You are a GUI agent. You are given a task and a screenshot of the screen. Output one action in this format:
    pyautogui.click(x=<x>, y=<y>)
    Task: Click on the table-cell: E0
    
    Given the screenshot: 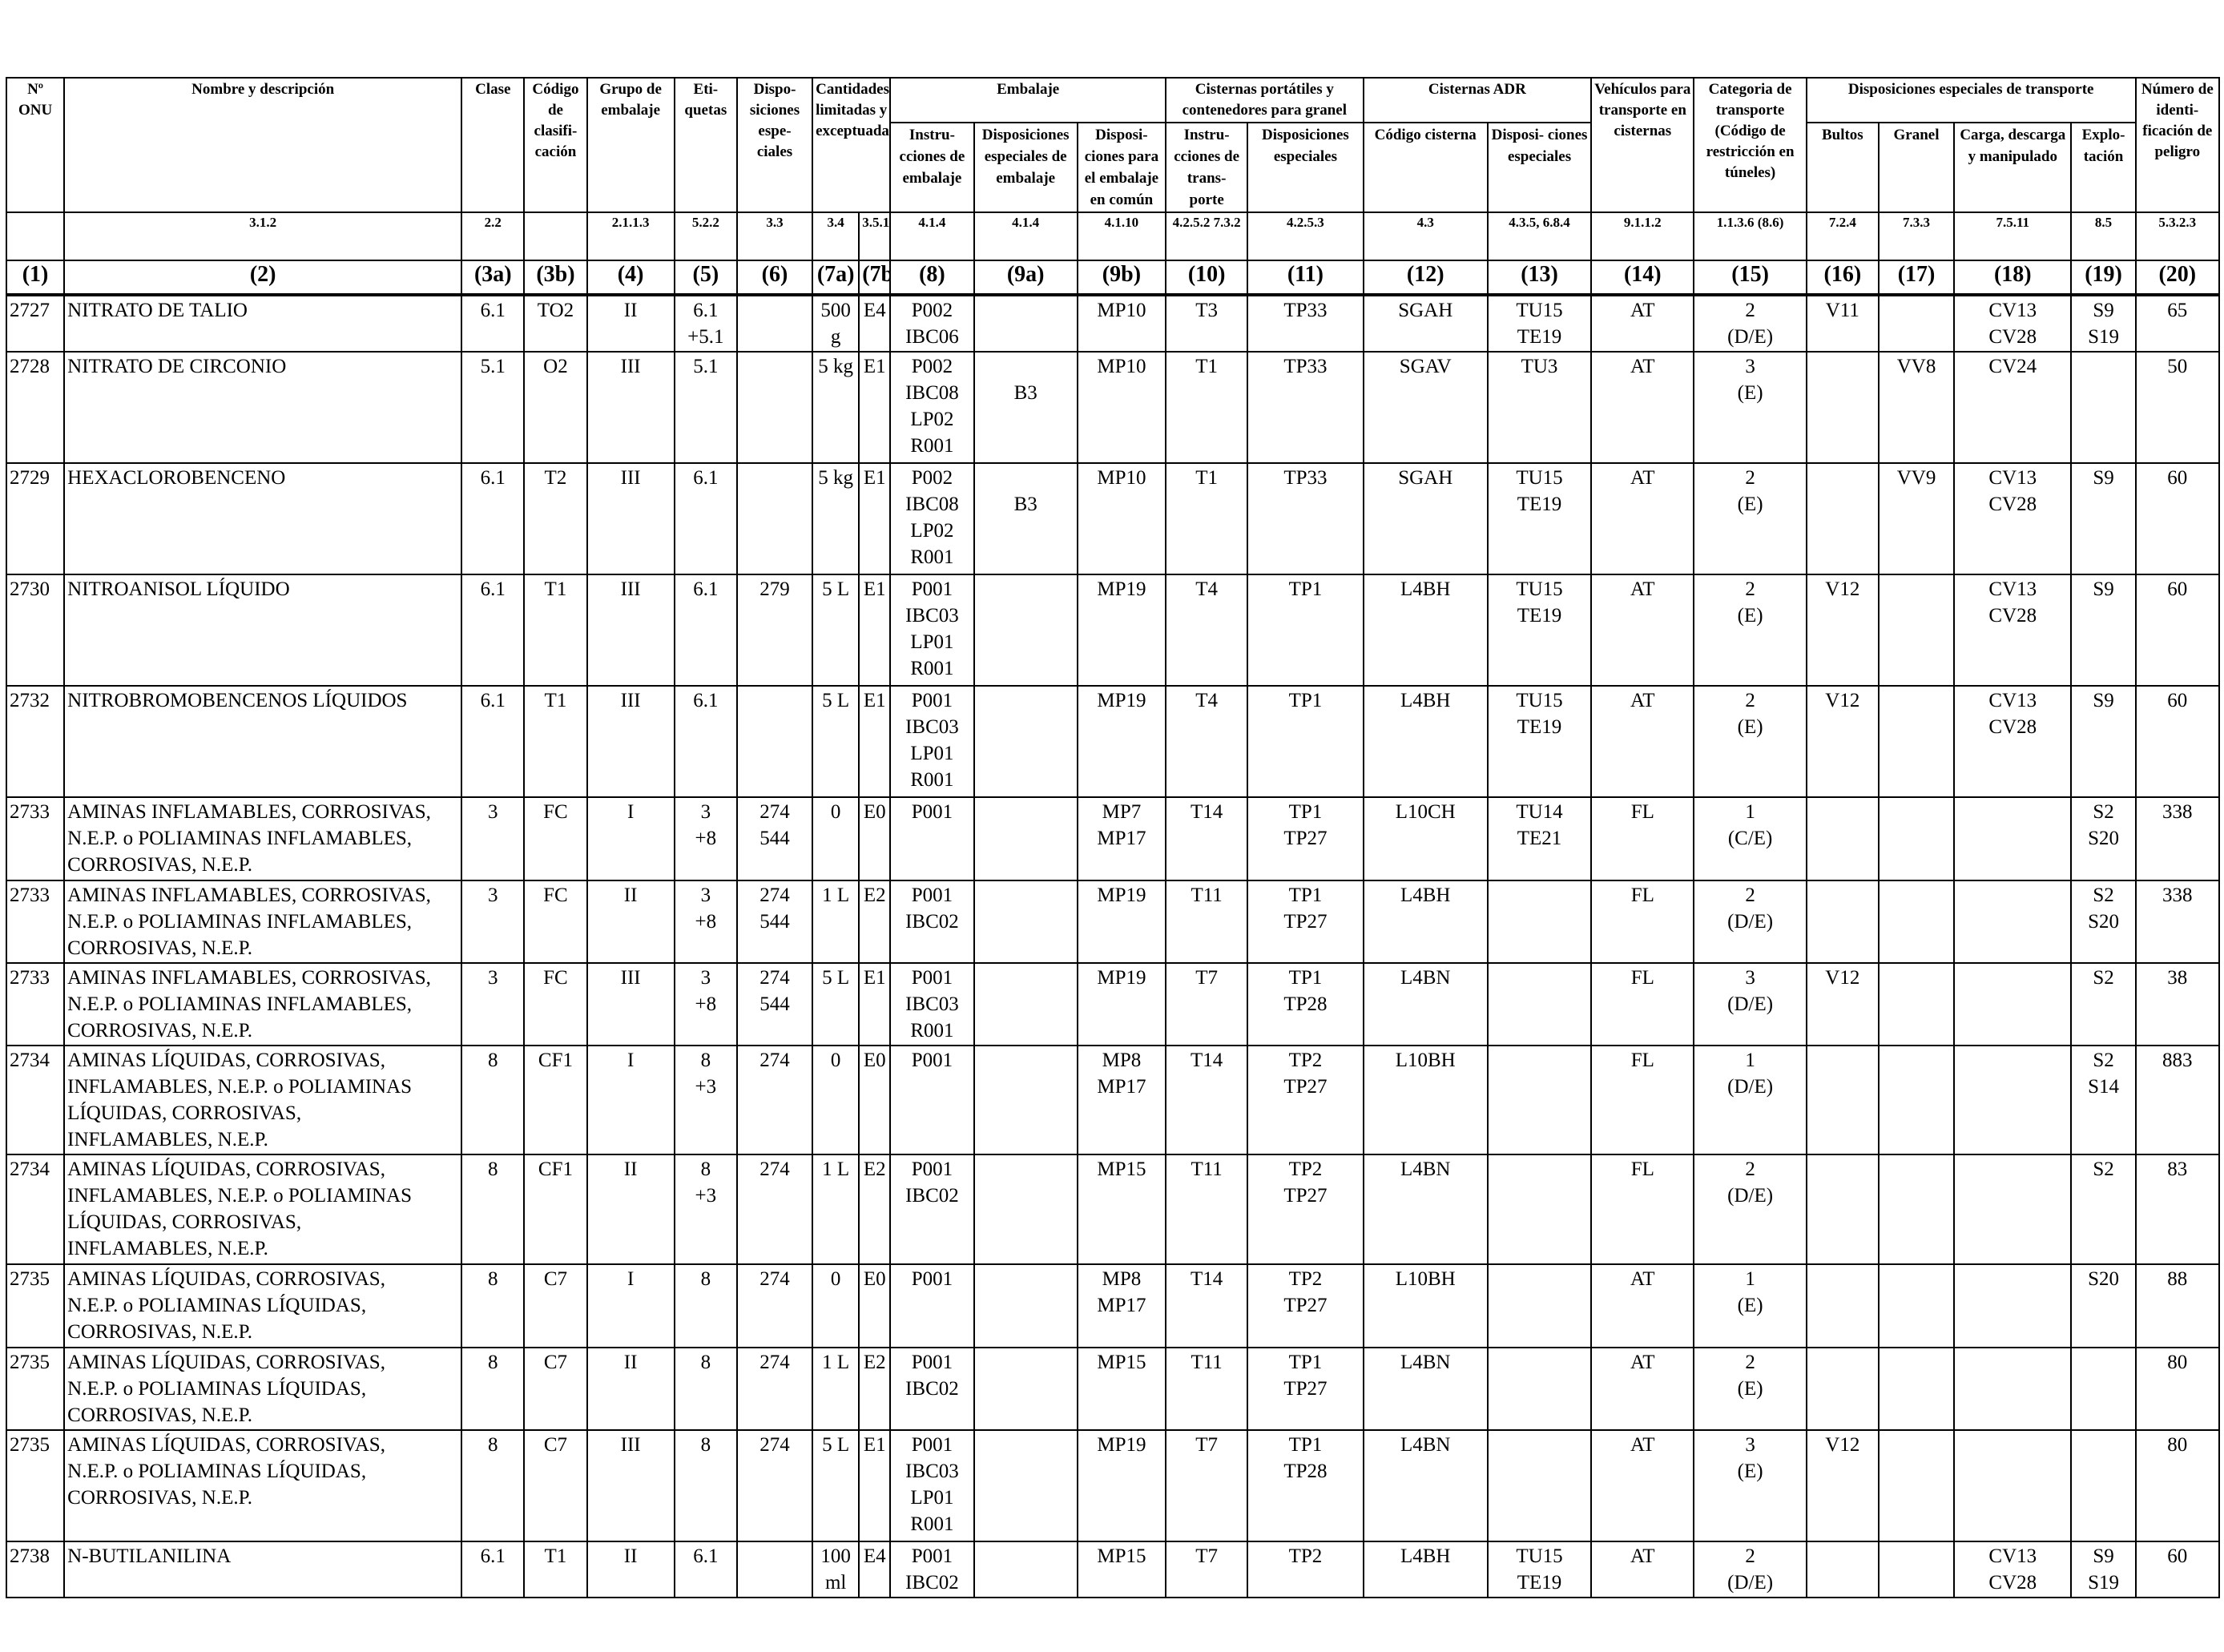 What is the action you would take?
    pyautogui.click(x=875, y=1305)
    